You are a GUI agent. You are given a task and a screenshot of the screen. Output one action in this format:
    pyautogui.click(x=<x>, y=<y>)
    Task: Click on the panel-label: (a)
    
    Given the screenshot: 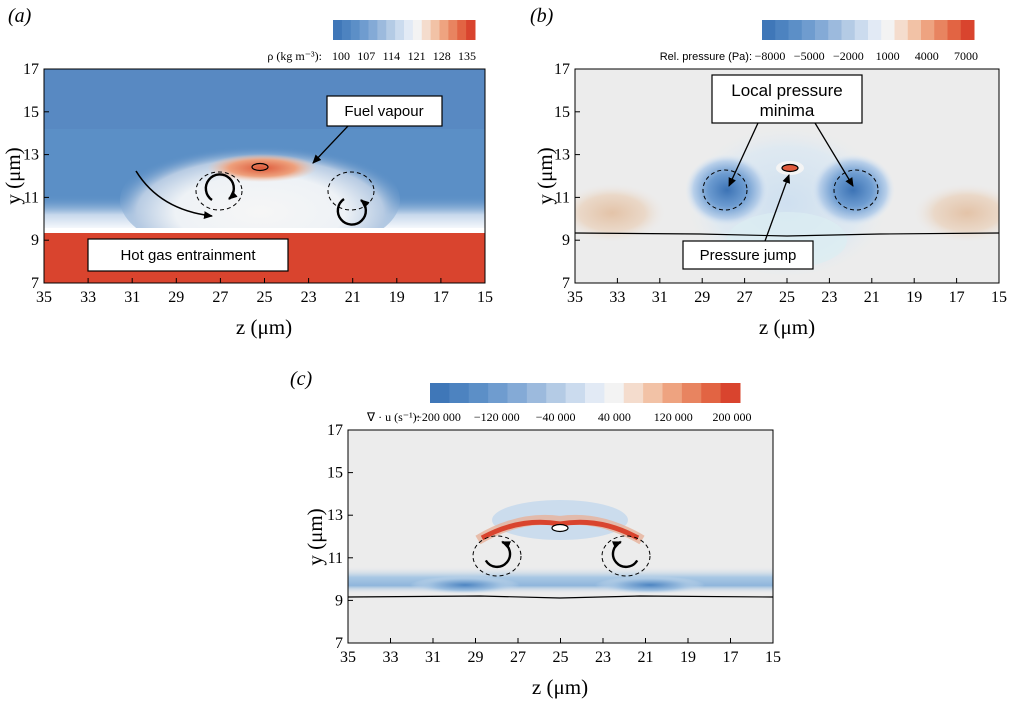 What is the action you would take?
    pyautogui.click(x=20, y=16)
    